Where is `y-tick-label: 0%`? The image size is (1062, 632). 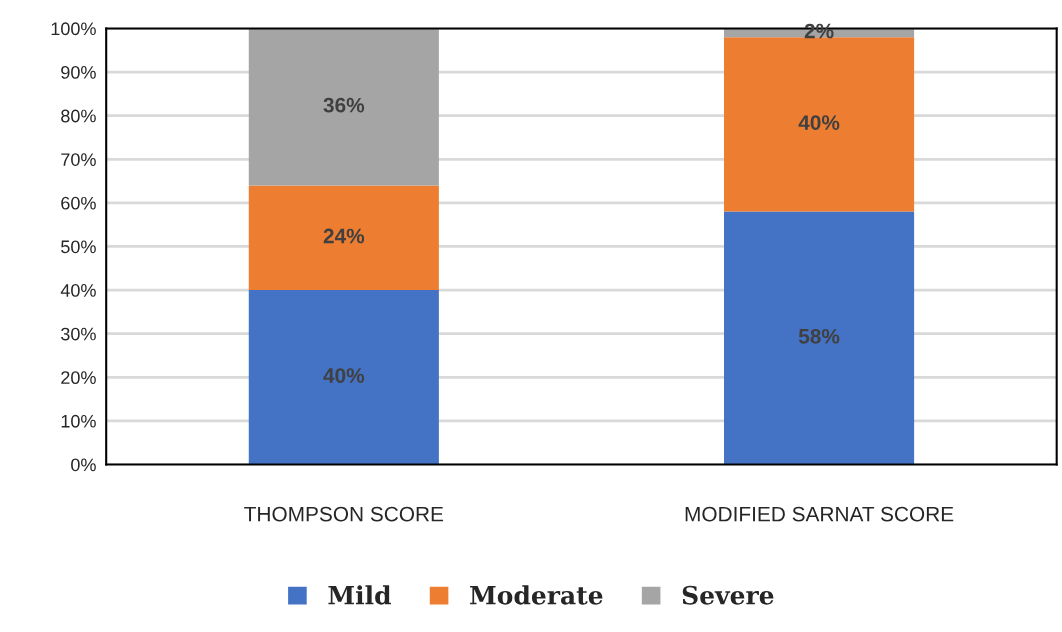 y-tick-label: 0% is located at coordinates (83, 465).